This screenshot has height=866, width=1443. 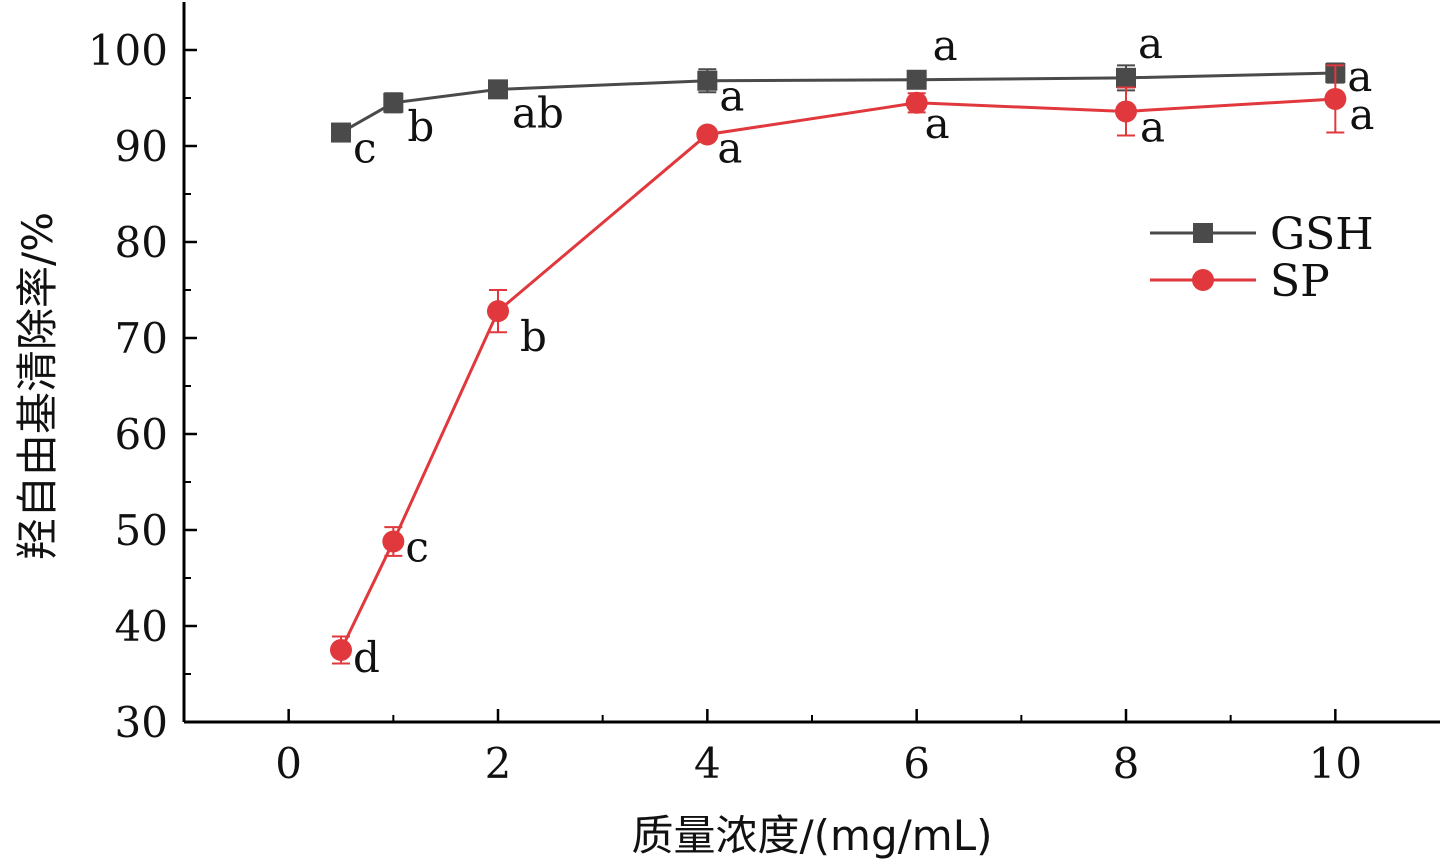 What do you see at coordinates (288, 763) in the screenshot?
I see `x-tick-label: 0` at bounding box center [288, 763].